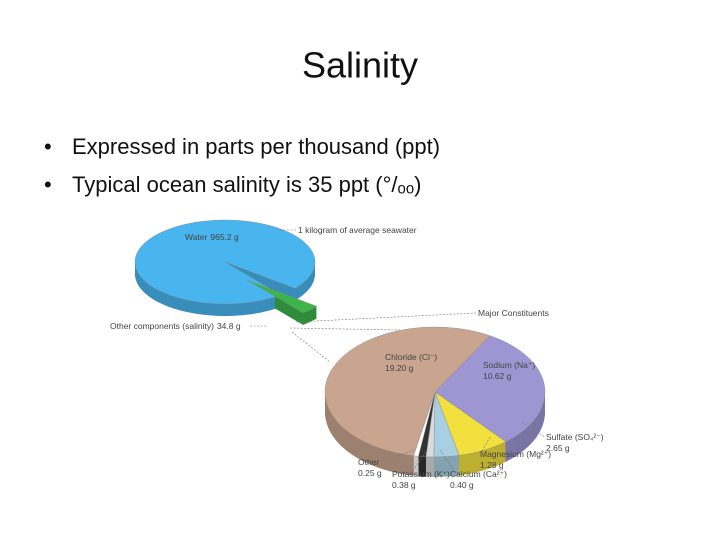  What do you see at coordinates (558, 448) in the screenshot?
I see `label-value: 2.65 g` at bounding box center [558, 448].